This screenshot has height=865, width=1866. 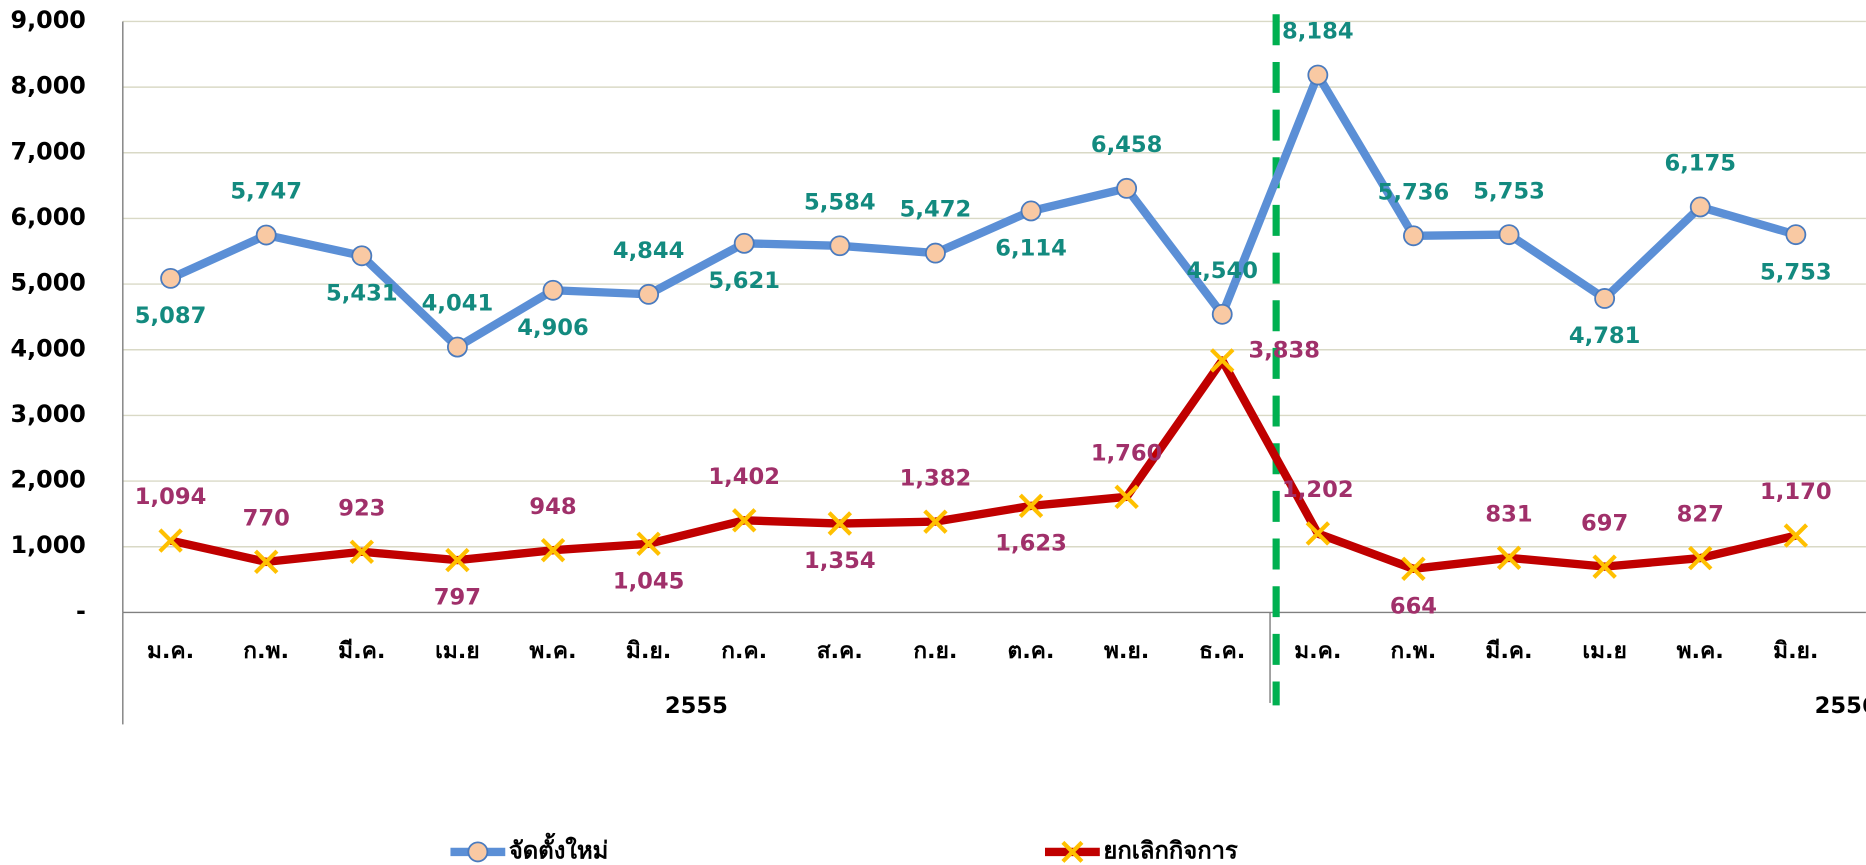 I want to click on data-label: 5,747, so click(x=266, y=192).